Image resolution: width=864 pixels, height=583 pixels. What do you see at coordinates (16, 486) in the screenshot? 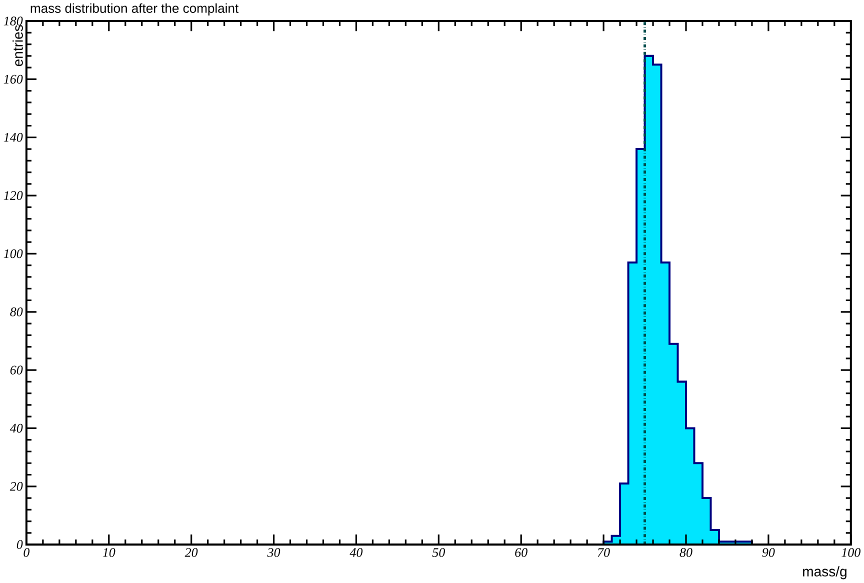
I see `y-tick-label: 20` at bounding box center [16, 486].